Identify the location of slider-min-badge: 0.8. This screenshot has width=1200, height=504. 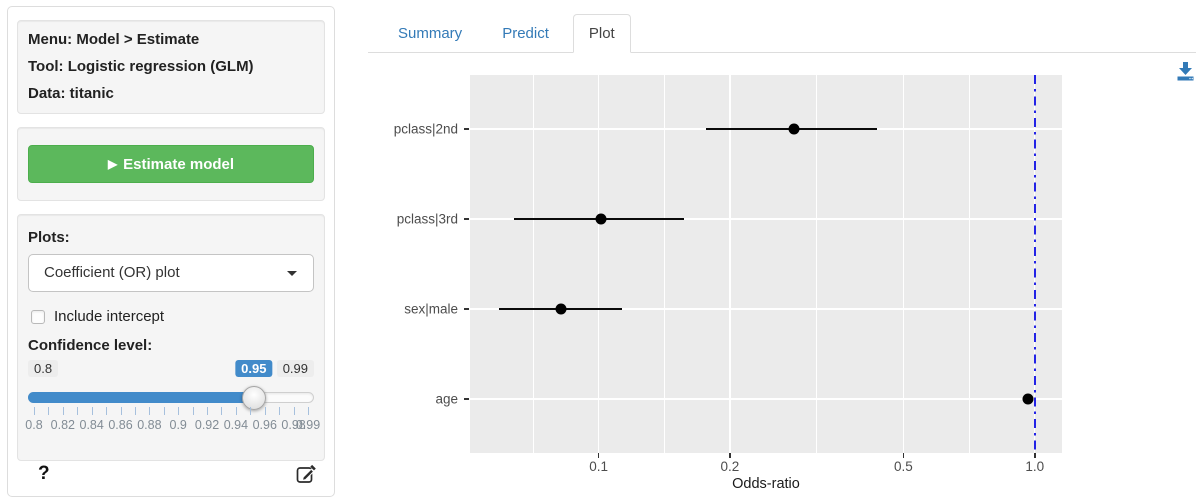
(43, 368).